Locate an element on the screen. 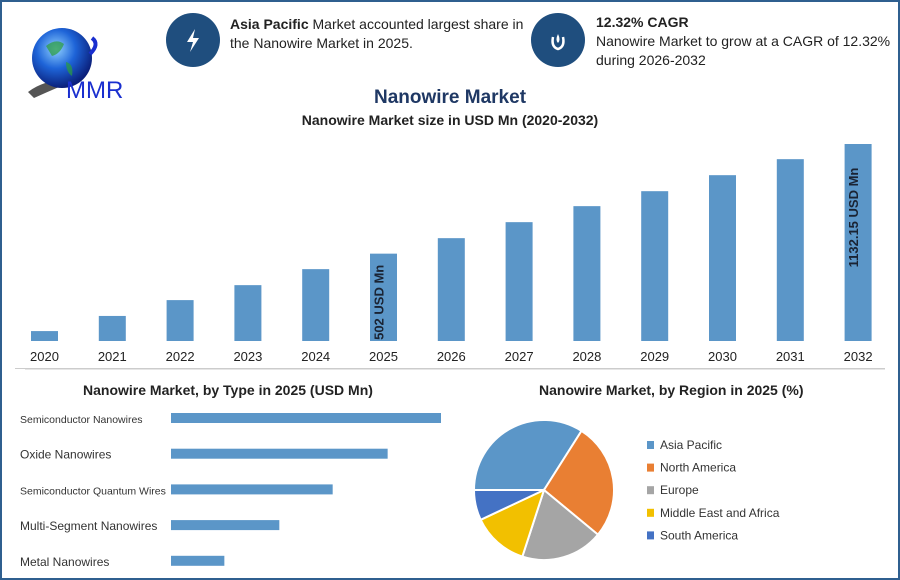  x-tick-label: 2026 is located at coordinates (451, 356).